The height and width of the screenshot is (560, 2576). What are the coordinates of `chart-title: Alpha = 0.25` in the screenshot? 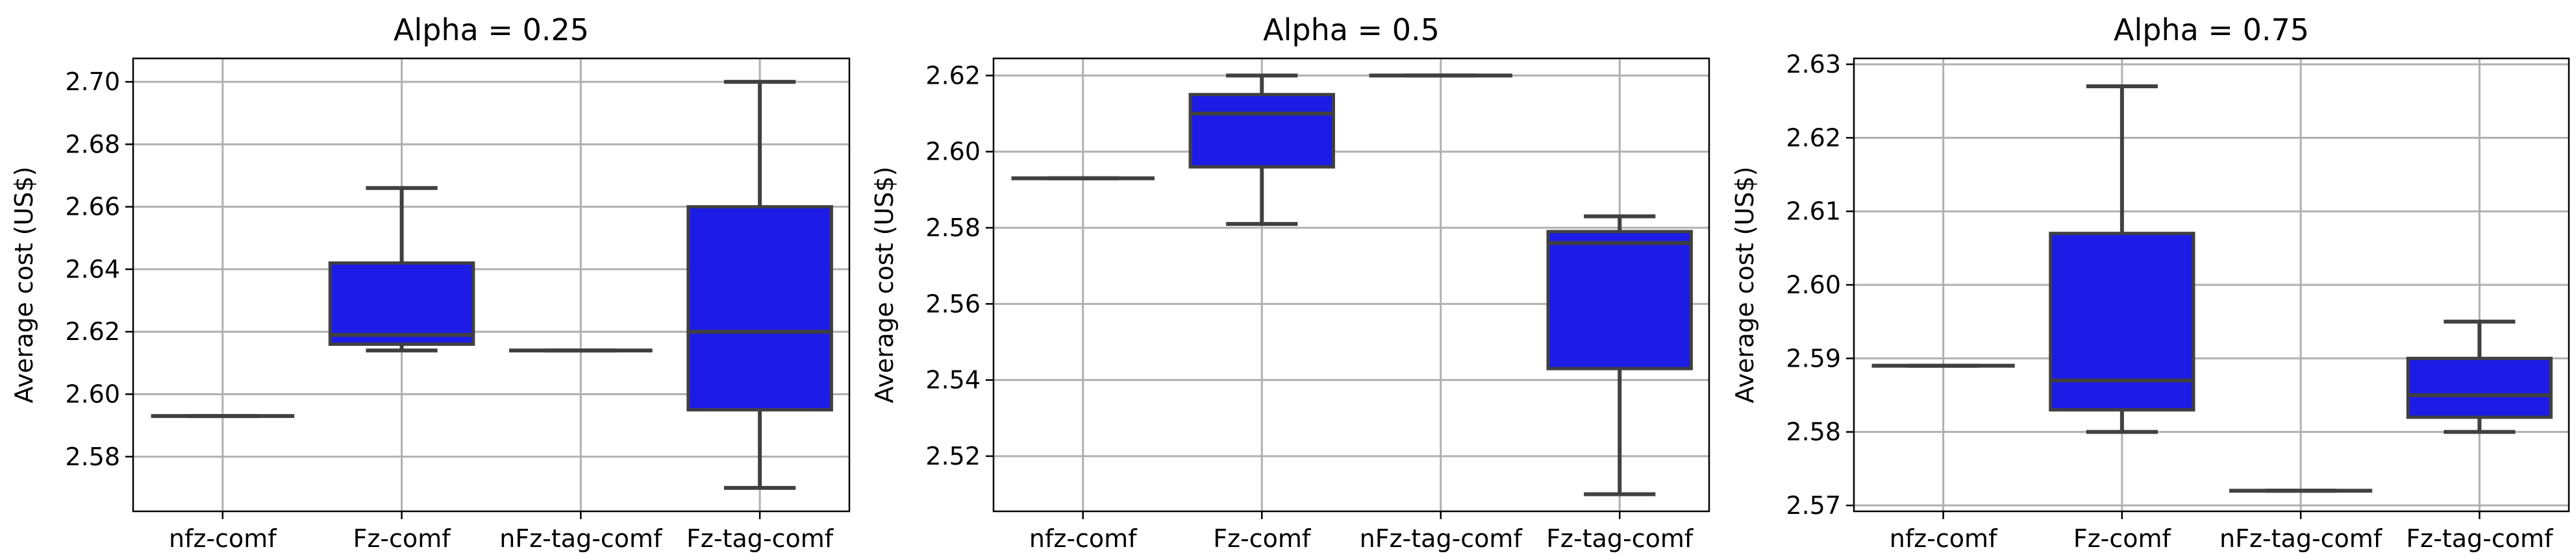 It's located at (491, 30).